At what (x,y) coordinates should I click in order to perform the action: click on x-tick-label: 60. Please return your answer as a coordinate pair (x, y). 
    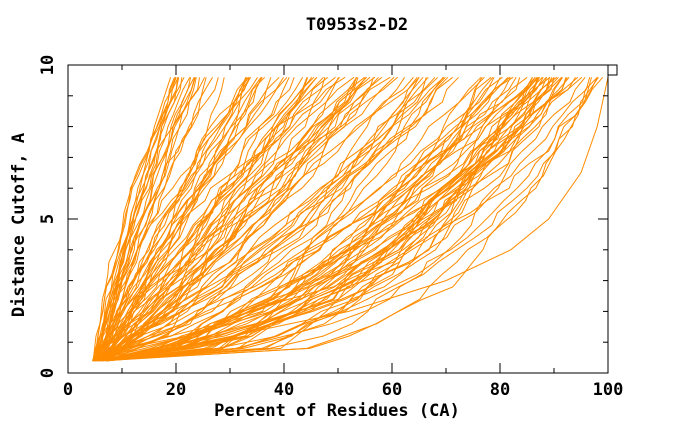
    Looking at the image, I should click on (392, 390).